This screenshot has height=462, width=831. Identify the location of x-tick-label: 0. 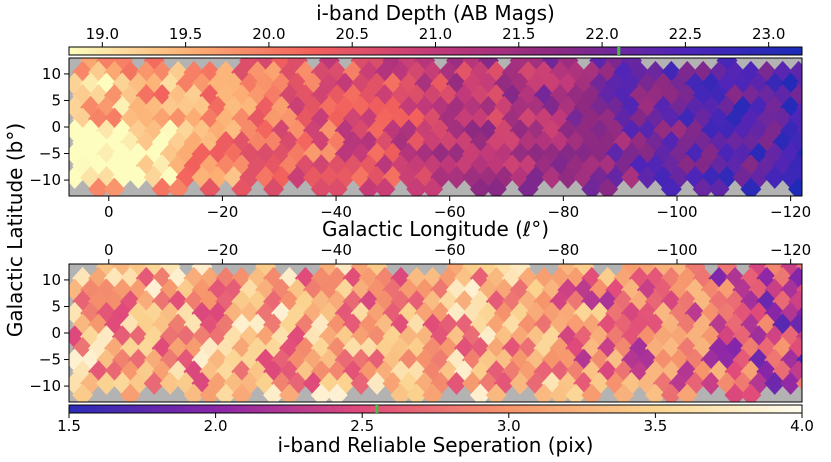
(109, 250).